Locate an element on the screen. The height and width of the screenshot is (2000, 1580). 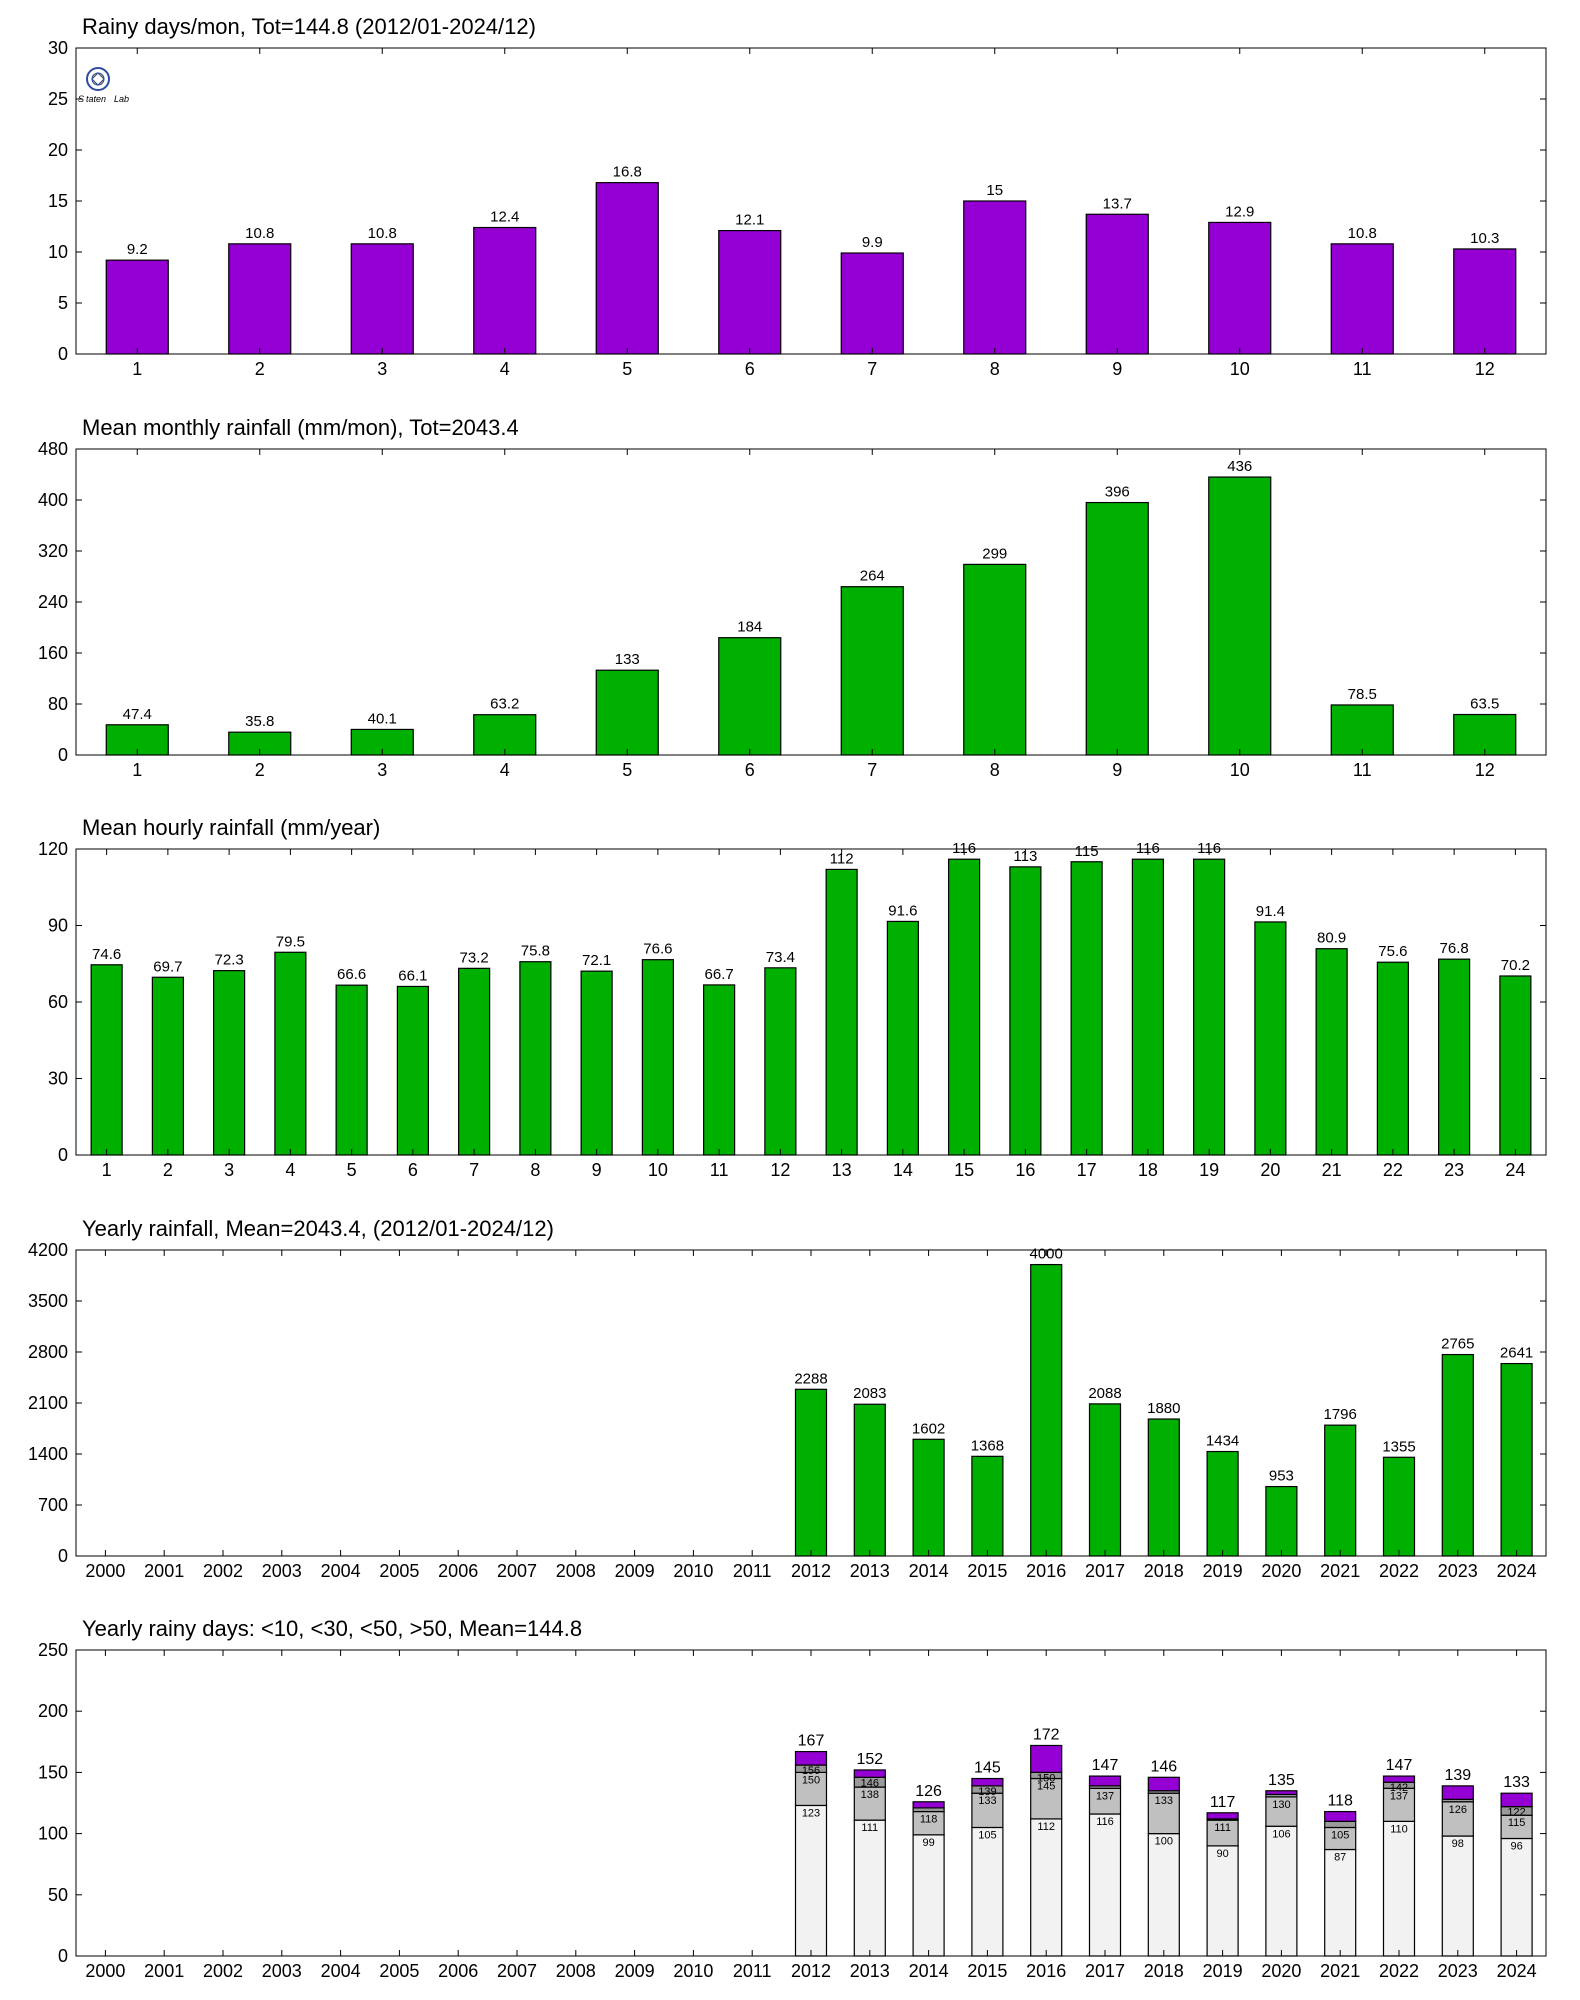
y-tick-label: 4200 is located at coordinates (48, 1250).